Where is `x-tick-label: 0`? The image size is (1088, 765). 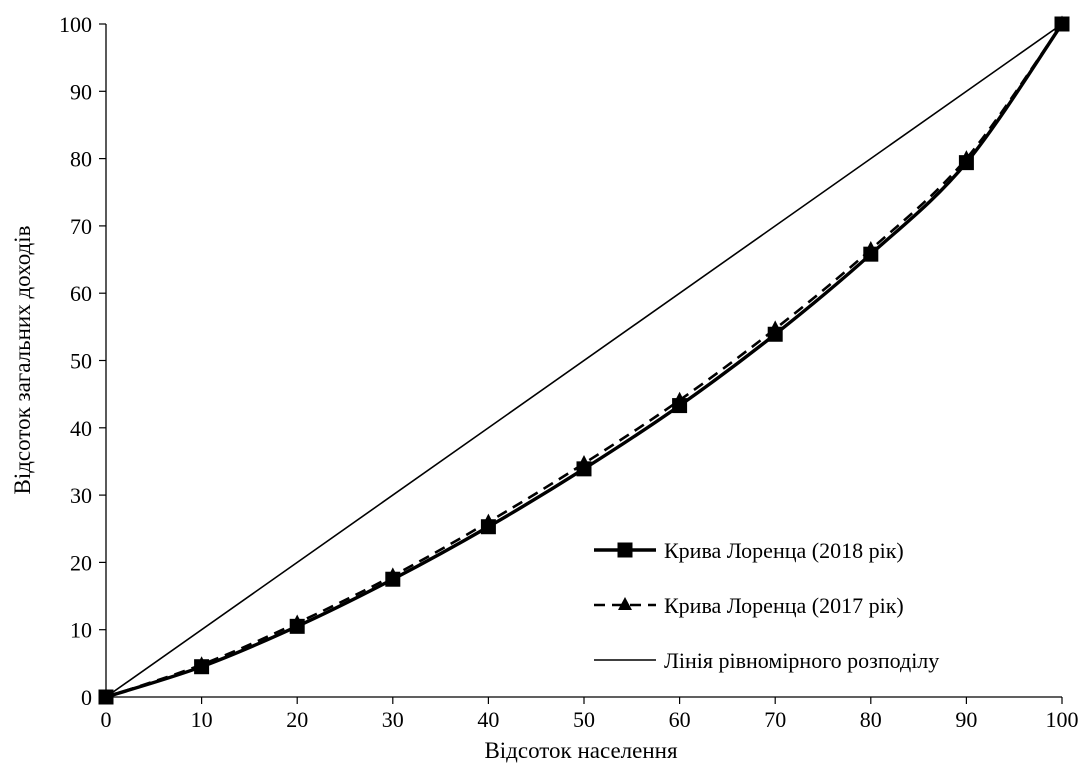 x-tick-label: 0 is located at coordinates (106, 719).